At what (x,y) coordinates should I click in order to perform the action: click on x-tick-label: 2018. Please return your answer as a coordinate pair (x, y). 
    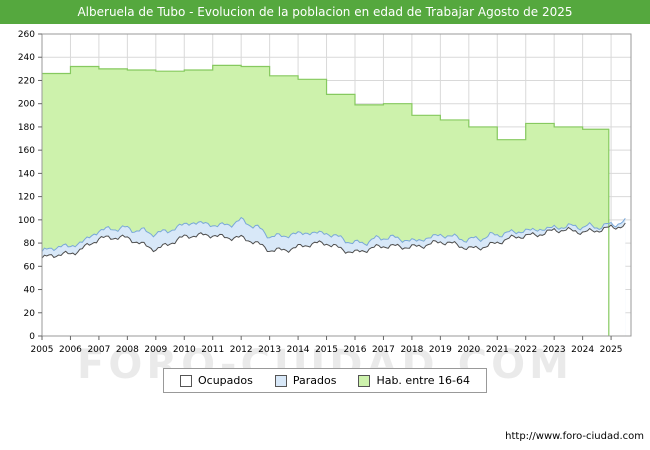
    Looking at the image, I should click on (411, 350).